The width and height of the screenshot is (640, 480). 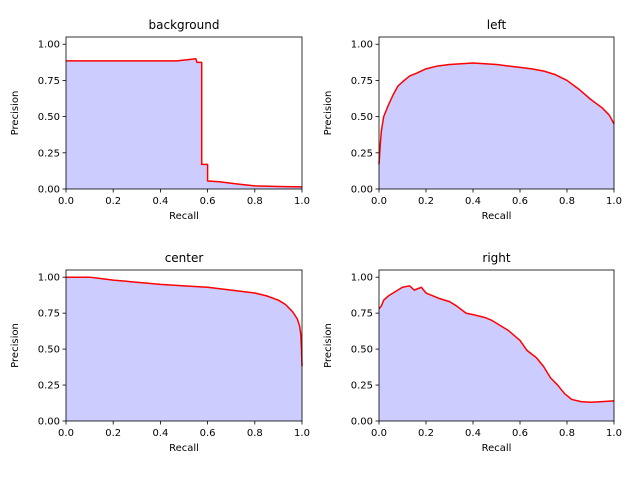 I want to click on chart-title: background, so click(x=184, y=25).